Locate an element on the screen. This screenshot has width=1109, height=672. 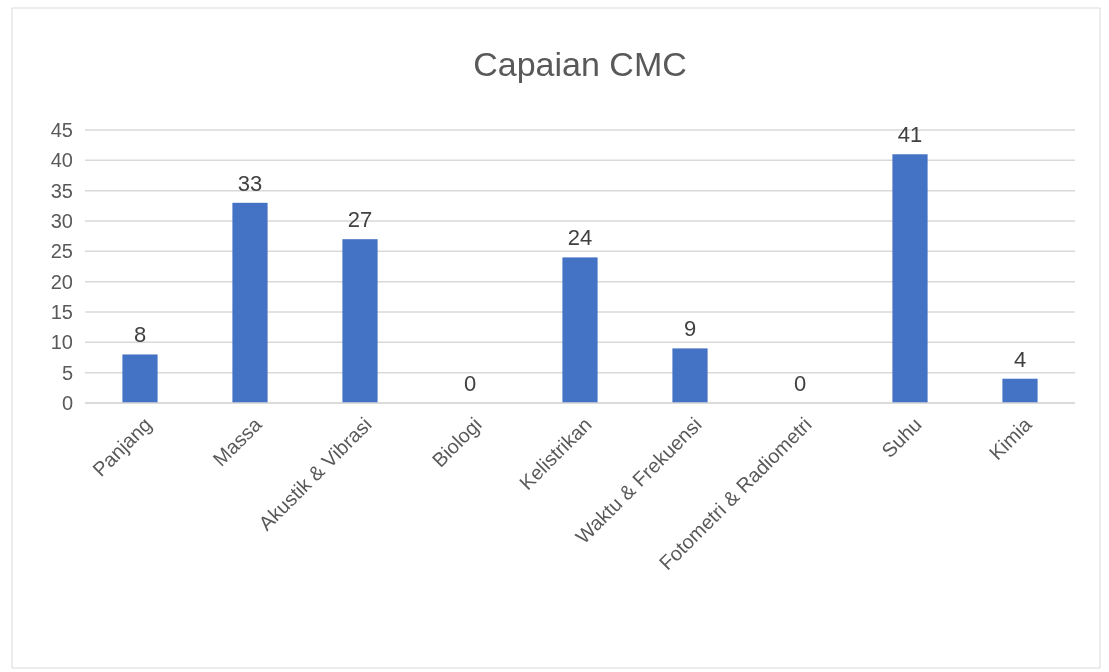
y-tick-label: 45 is located at coordinates (61, 130).